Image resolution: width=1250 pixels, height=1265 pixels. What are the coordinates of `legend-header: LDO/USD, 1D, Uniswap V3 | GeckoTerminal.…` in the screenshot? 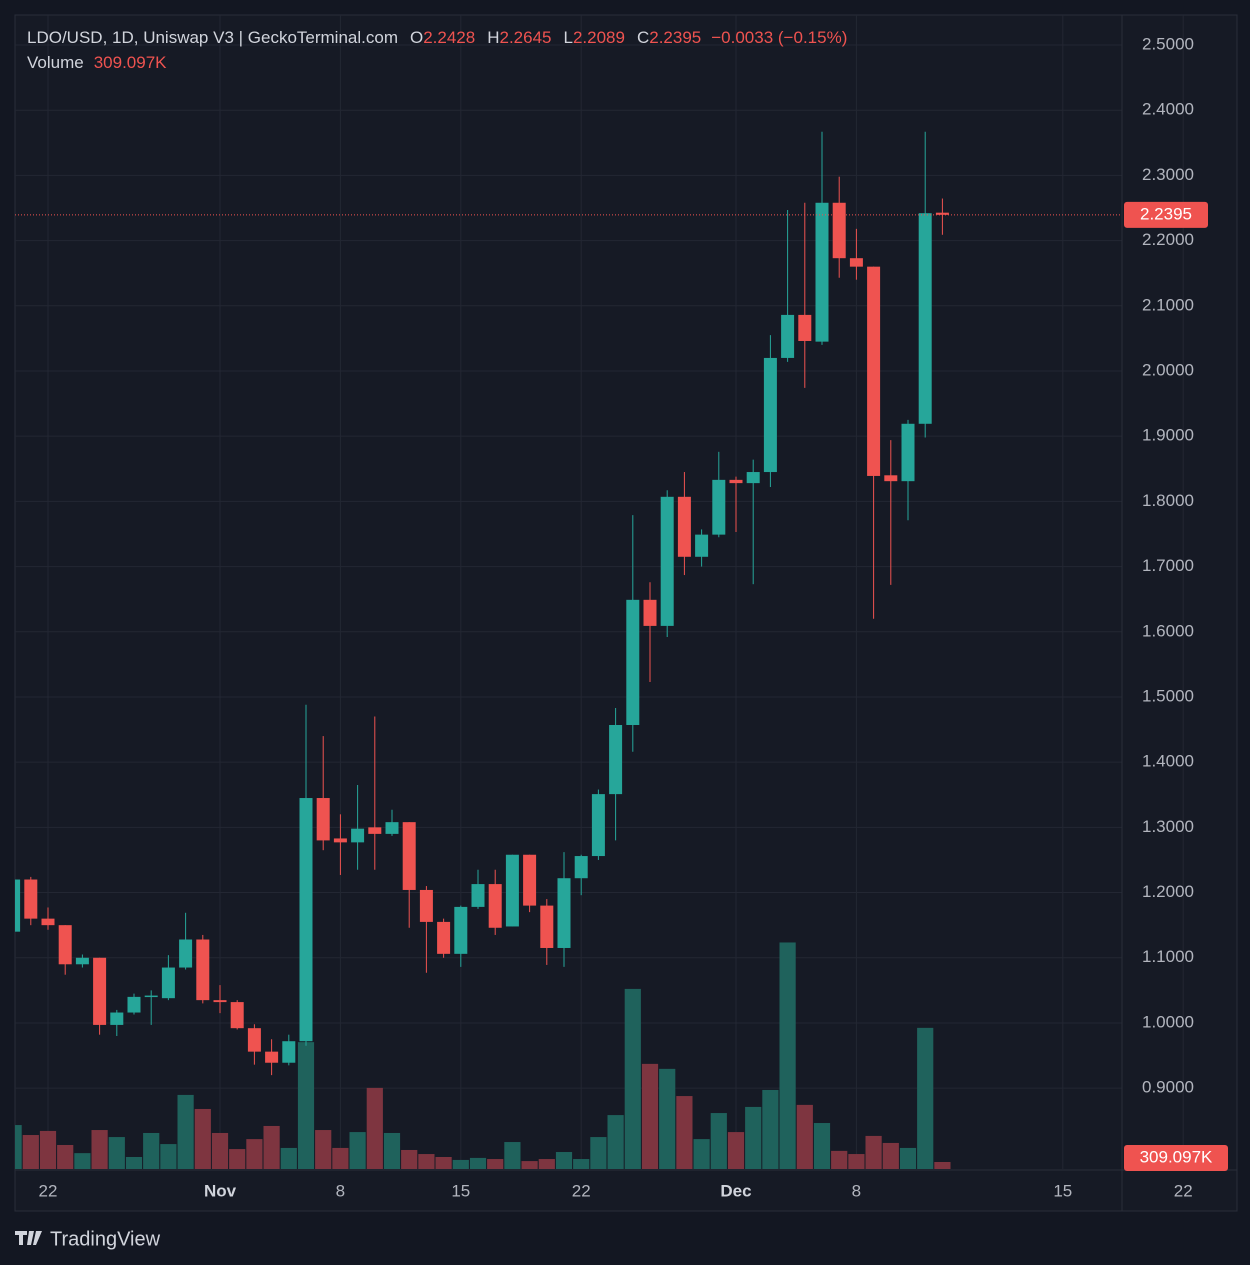 It's located at (437, 37).